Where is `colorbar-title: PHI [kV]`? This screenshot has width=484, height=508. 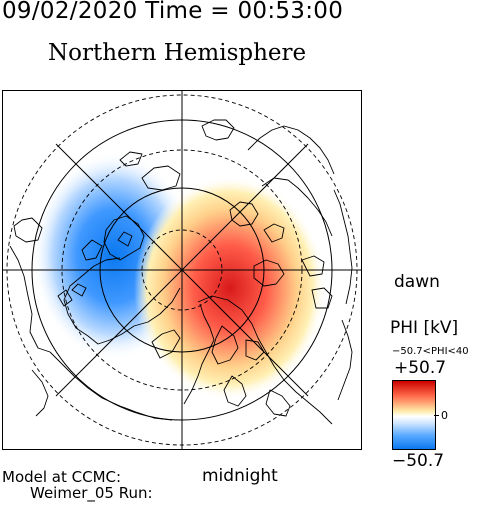 colorbar-title: PHI [kV] is located at coordinates (424, 328).